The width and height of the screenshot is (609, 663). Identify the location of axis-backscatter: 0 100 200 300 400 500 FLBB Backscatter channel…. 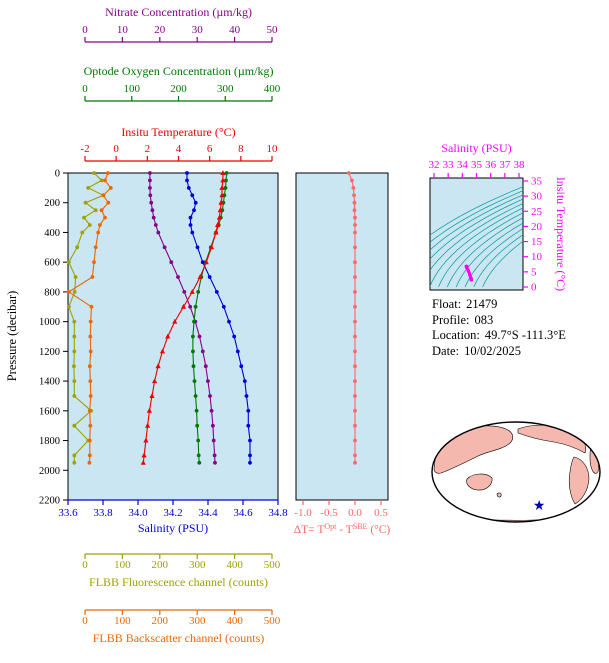
(181, 627).